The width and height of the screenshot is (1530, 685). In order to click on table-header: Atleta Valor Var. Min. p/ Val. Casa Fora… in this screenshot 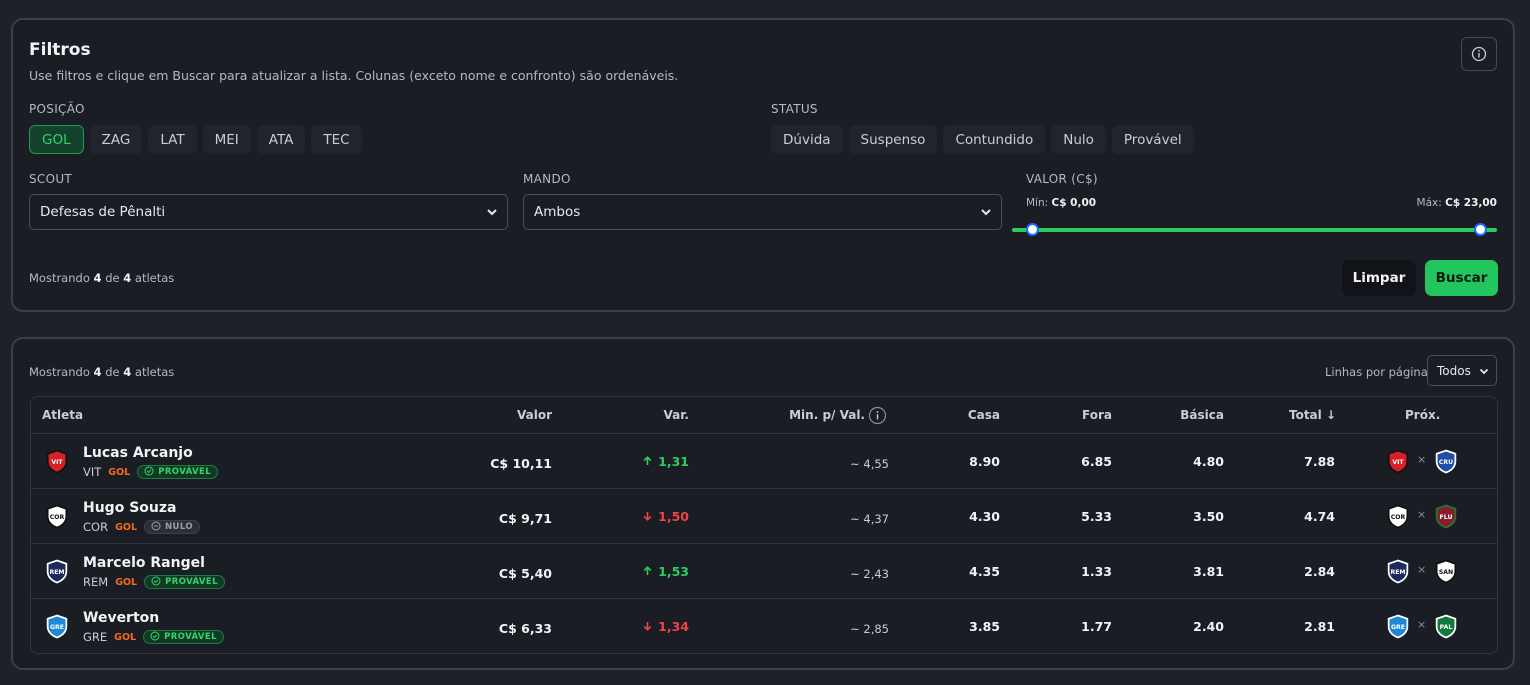, I will do `click(764, 415)`.